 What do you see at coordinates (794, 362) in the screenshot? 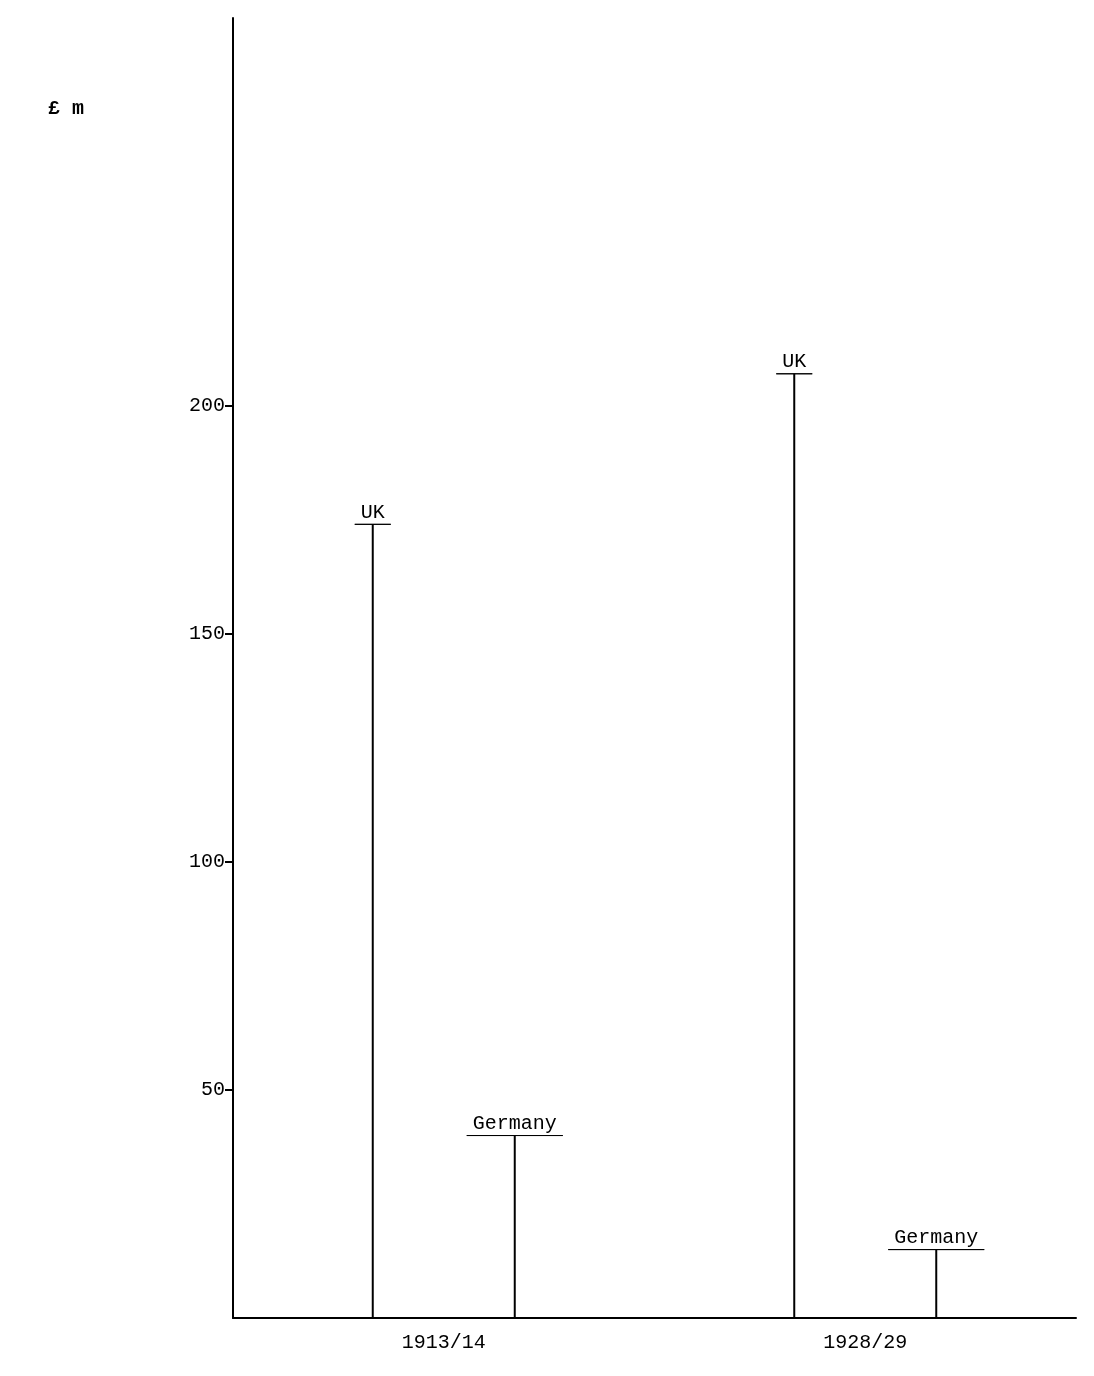
I see `series-label: UK` at bounding box center [794, 362].